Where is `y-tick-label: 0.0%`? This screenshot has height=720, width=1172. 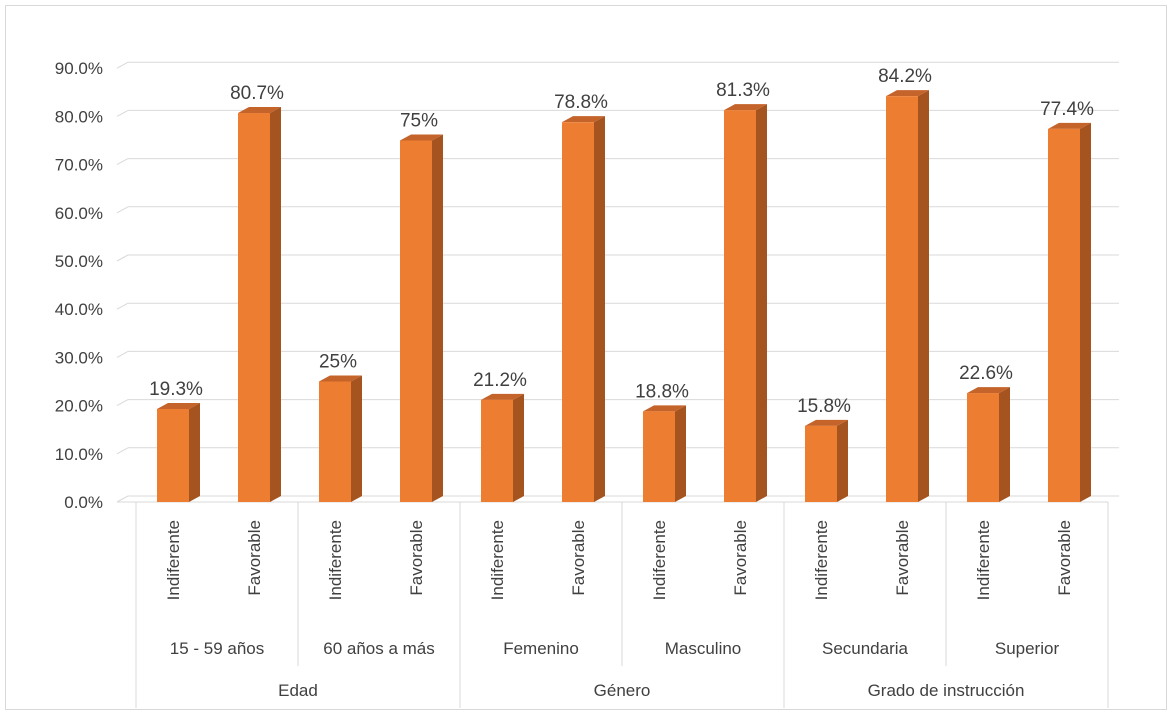 y-tick-label: 0.0% is located at coordinates (83, 502).